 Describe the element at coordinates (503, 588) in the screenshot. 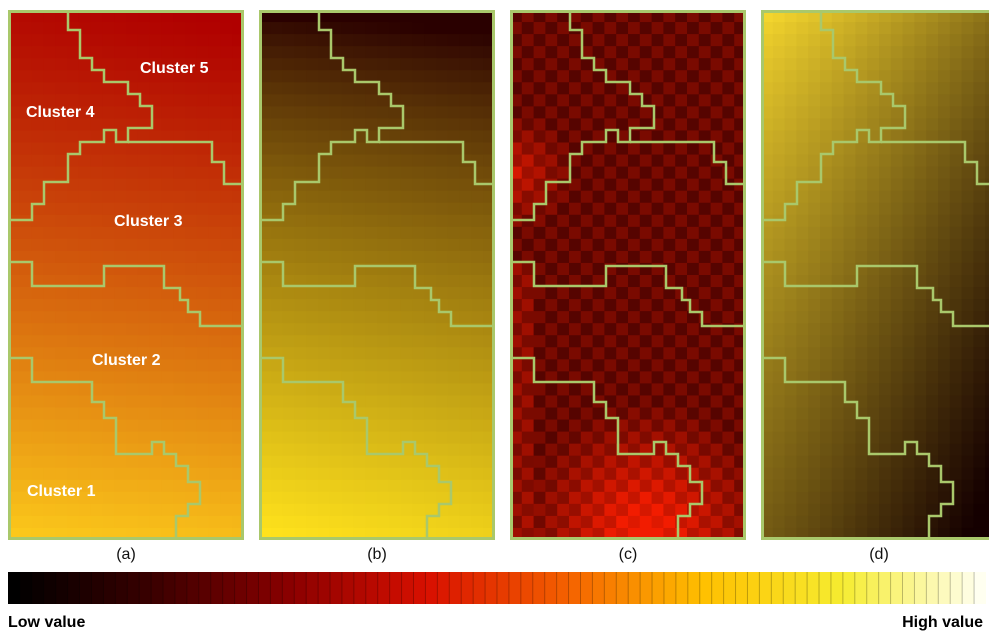

I see `color-scale-segment` at that location.